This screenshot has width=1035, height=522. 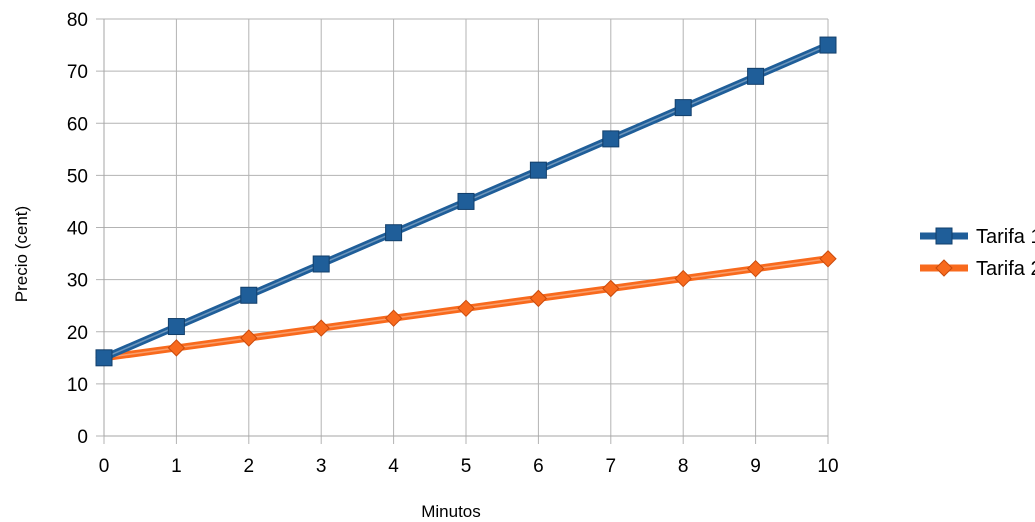 I want to click on y-tick-label: 20, so click(x=77, y=333).